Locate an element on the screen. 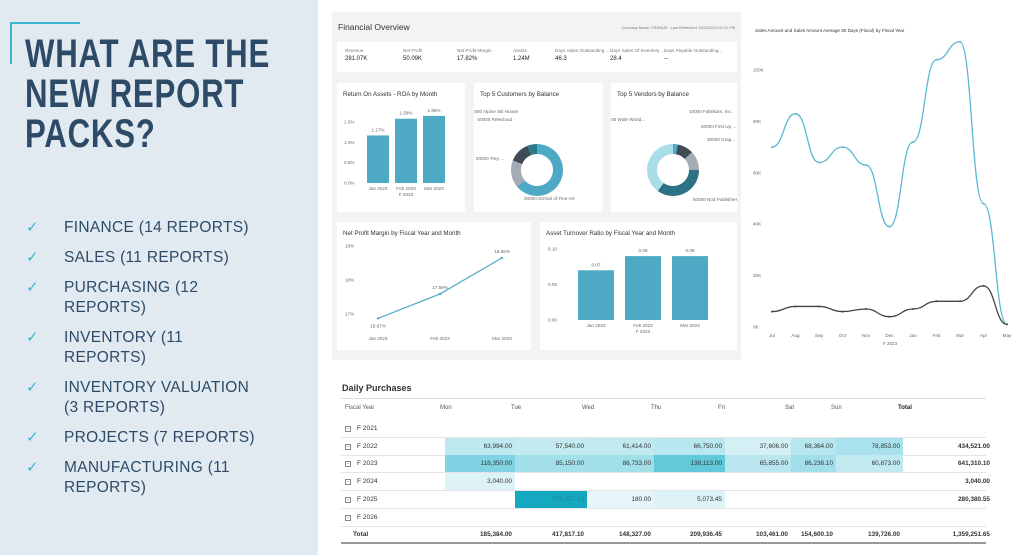  column-header-fiscal-year: Fiscal Year is located at coordinates (360, 408).